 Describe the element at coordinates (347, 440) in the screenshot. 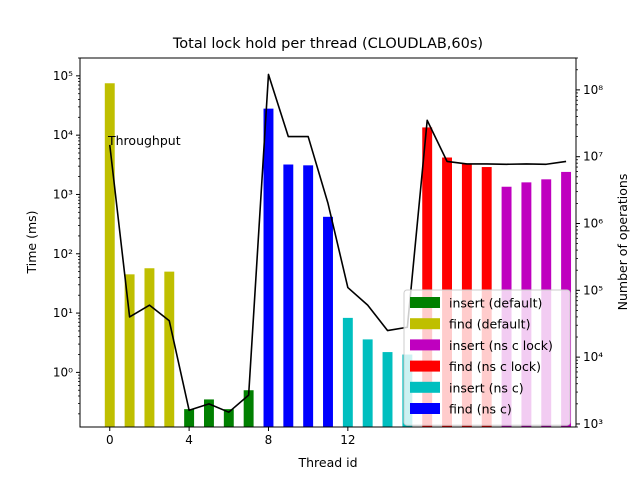

I see `x-tick-label-12: 12` at that location.